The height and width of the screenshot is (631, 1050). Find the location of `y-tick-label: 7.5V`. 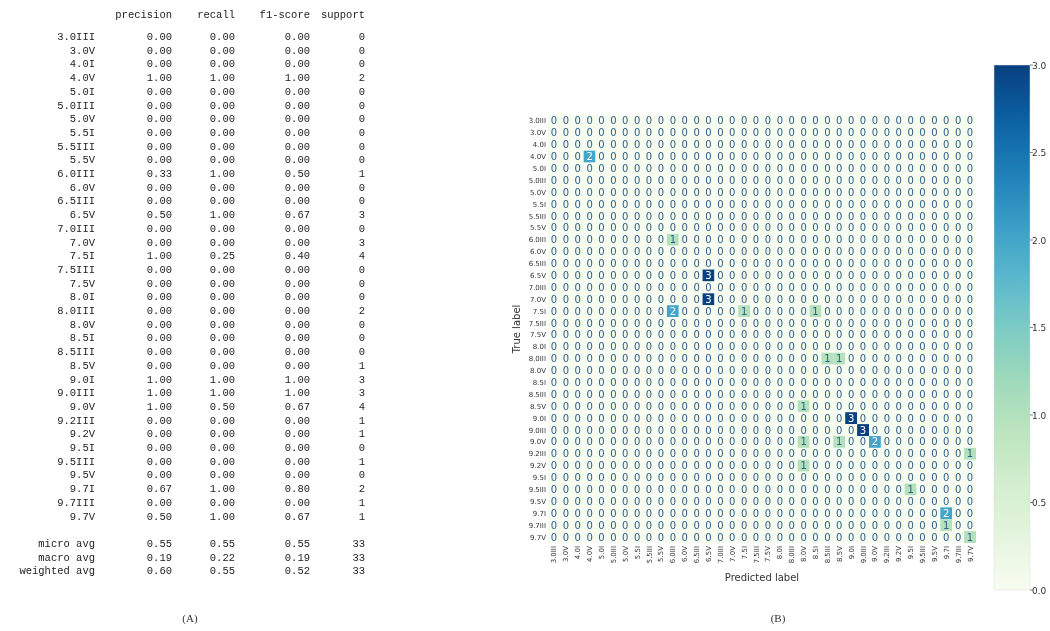

y-tick-label: 7.5V is located at coordinates (82, 283).